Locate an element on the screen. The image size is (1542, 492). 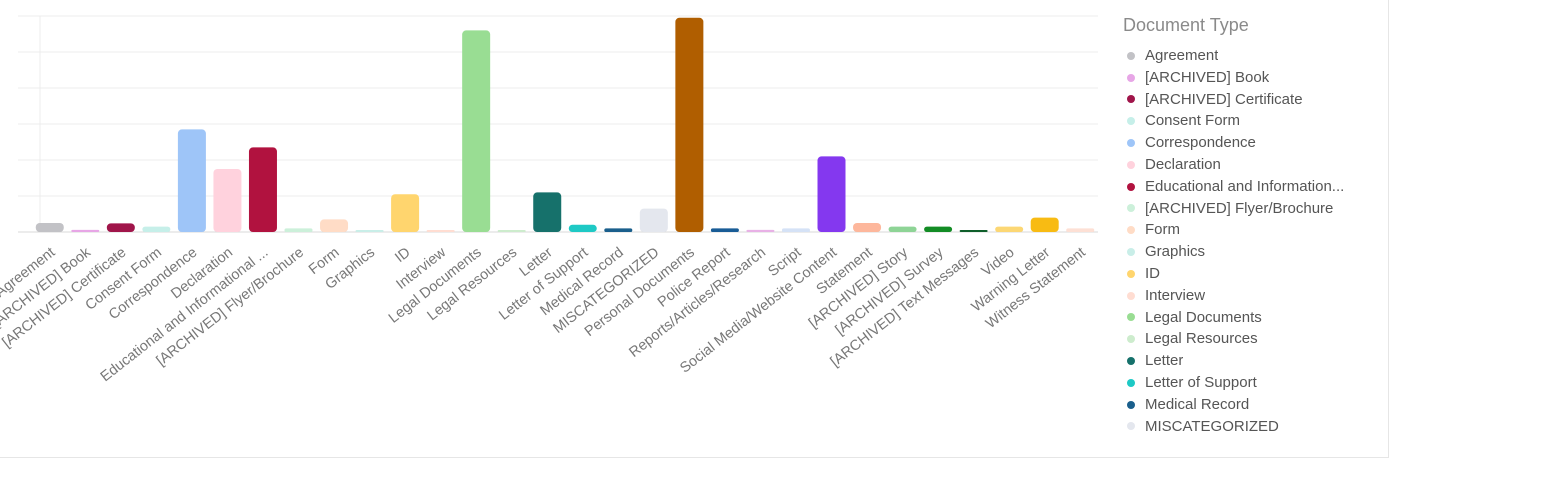
legend-item-label: ID is located at coordinates (1152, 273).